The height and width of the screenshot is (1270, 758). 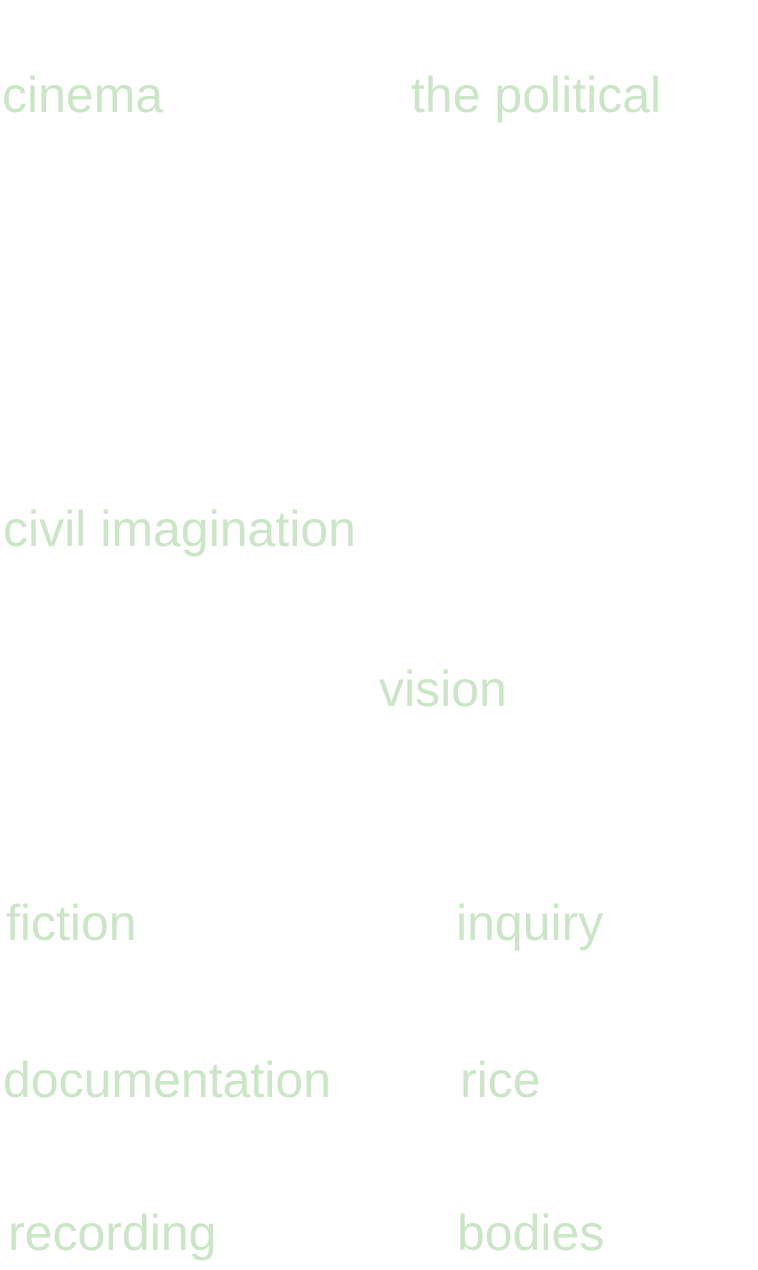 I want to click on word-inquiry: inquiry, so click(x=530, y=923).